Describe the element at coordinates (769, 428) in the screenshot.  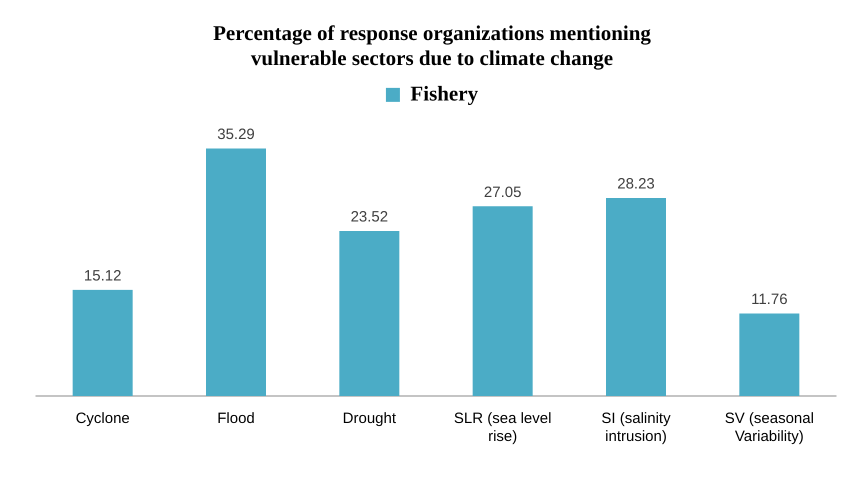
I see `x-tick-label: SV (seasonal Variability)` at that location.